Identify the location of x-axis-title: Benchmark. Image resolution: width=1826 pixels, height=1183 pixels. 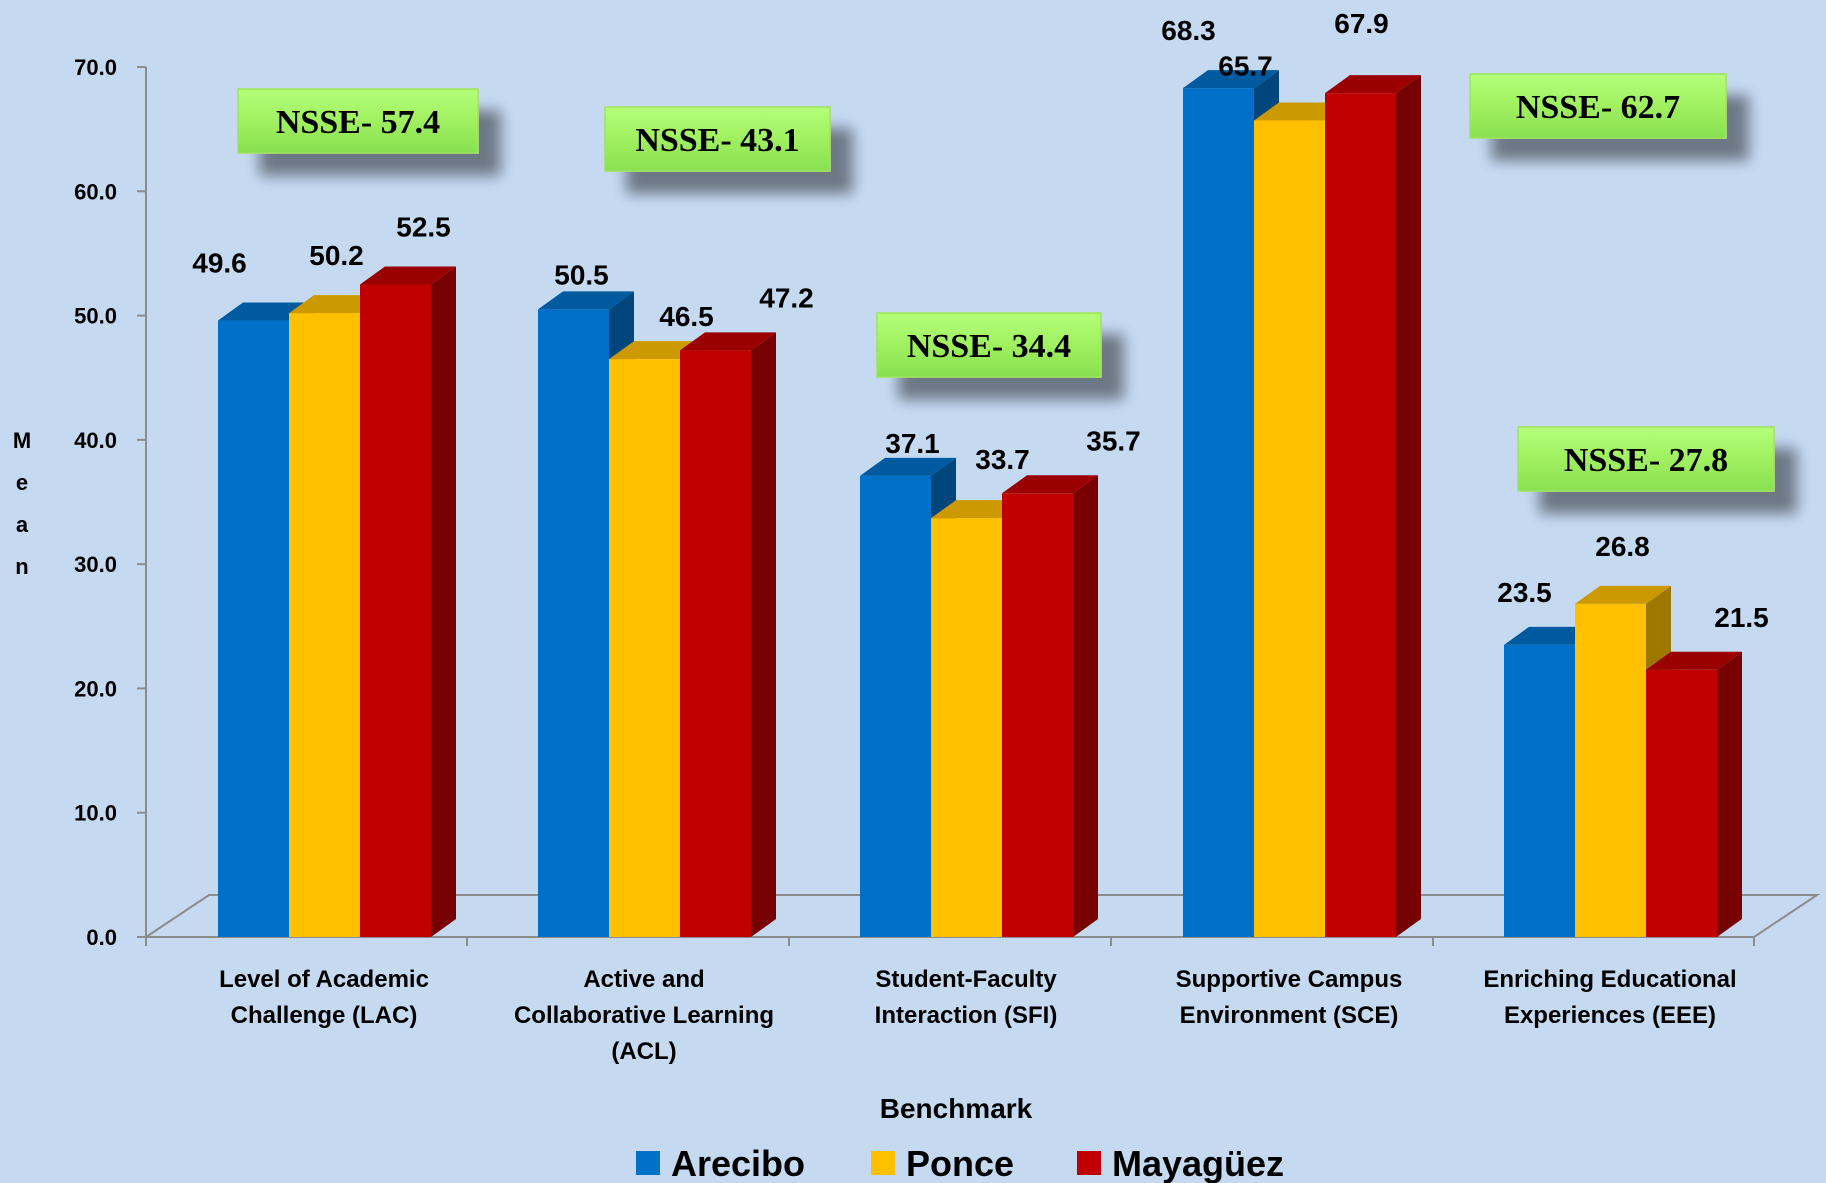
(956, 1108).